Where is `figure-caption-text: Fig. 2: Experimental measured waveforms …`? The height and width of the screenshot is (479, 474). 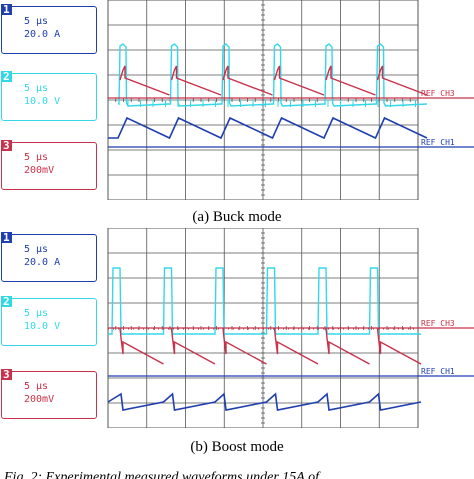 figure-caption-text: Fig. 2: Experimental measured waveforms … is located at coordinates (161, 474).